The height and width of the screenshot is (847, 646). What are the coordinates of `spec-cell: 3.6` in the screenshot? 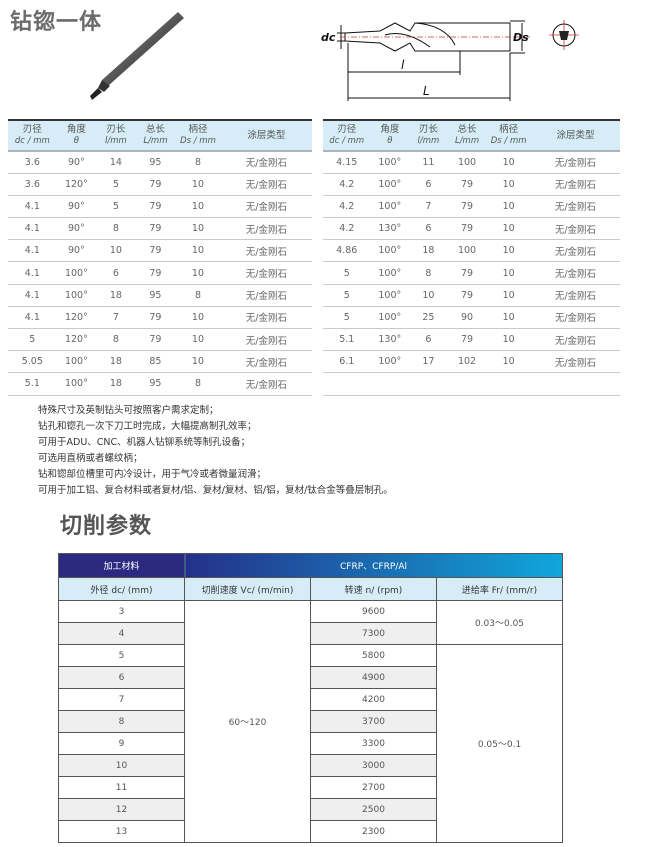 It's located at (32, 162).